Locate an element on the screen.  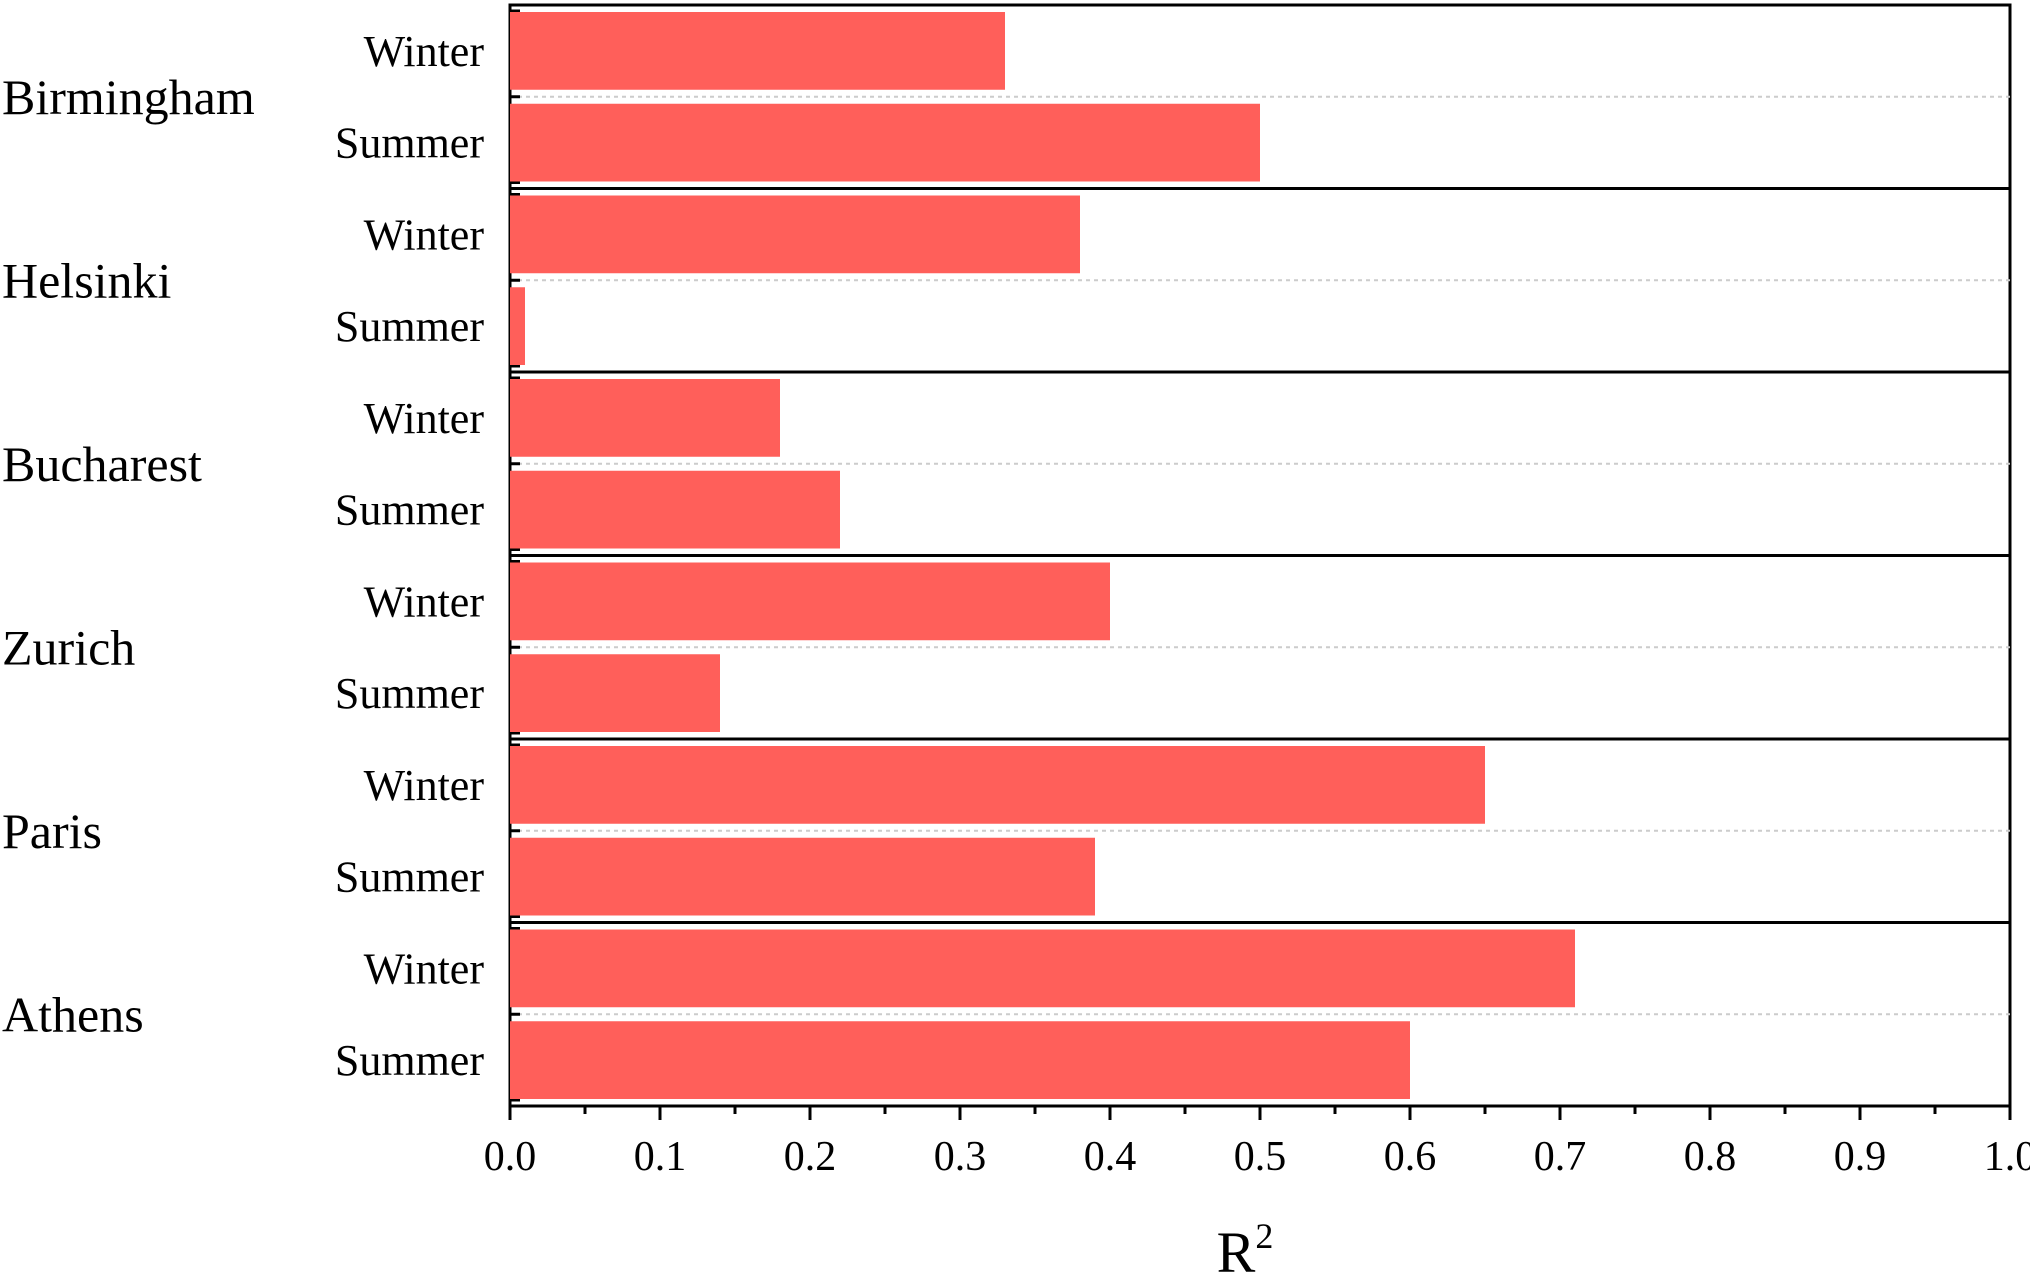
x-tick-label: 0.6 is located at coordinates (1410, 1157).